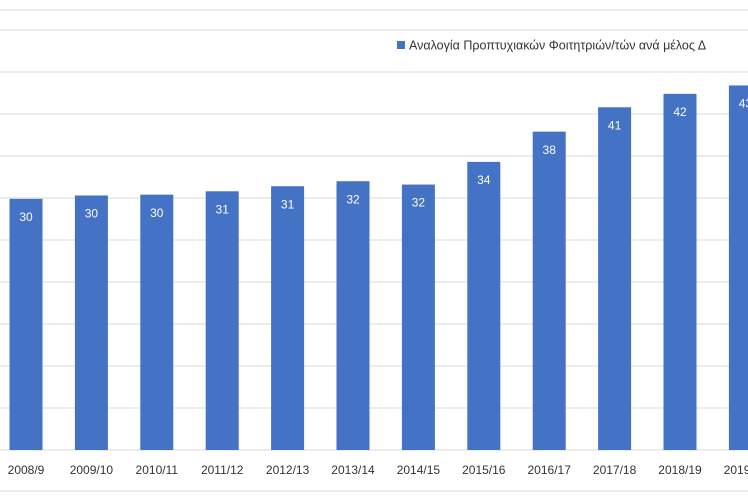  What do you see at coordinates (484, 470) in the screenshot?
I see `x-tick-label: 2015/16` at bounding box center [484, 470].